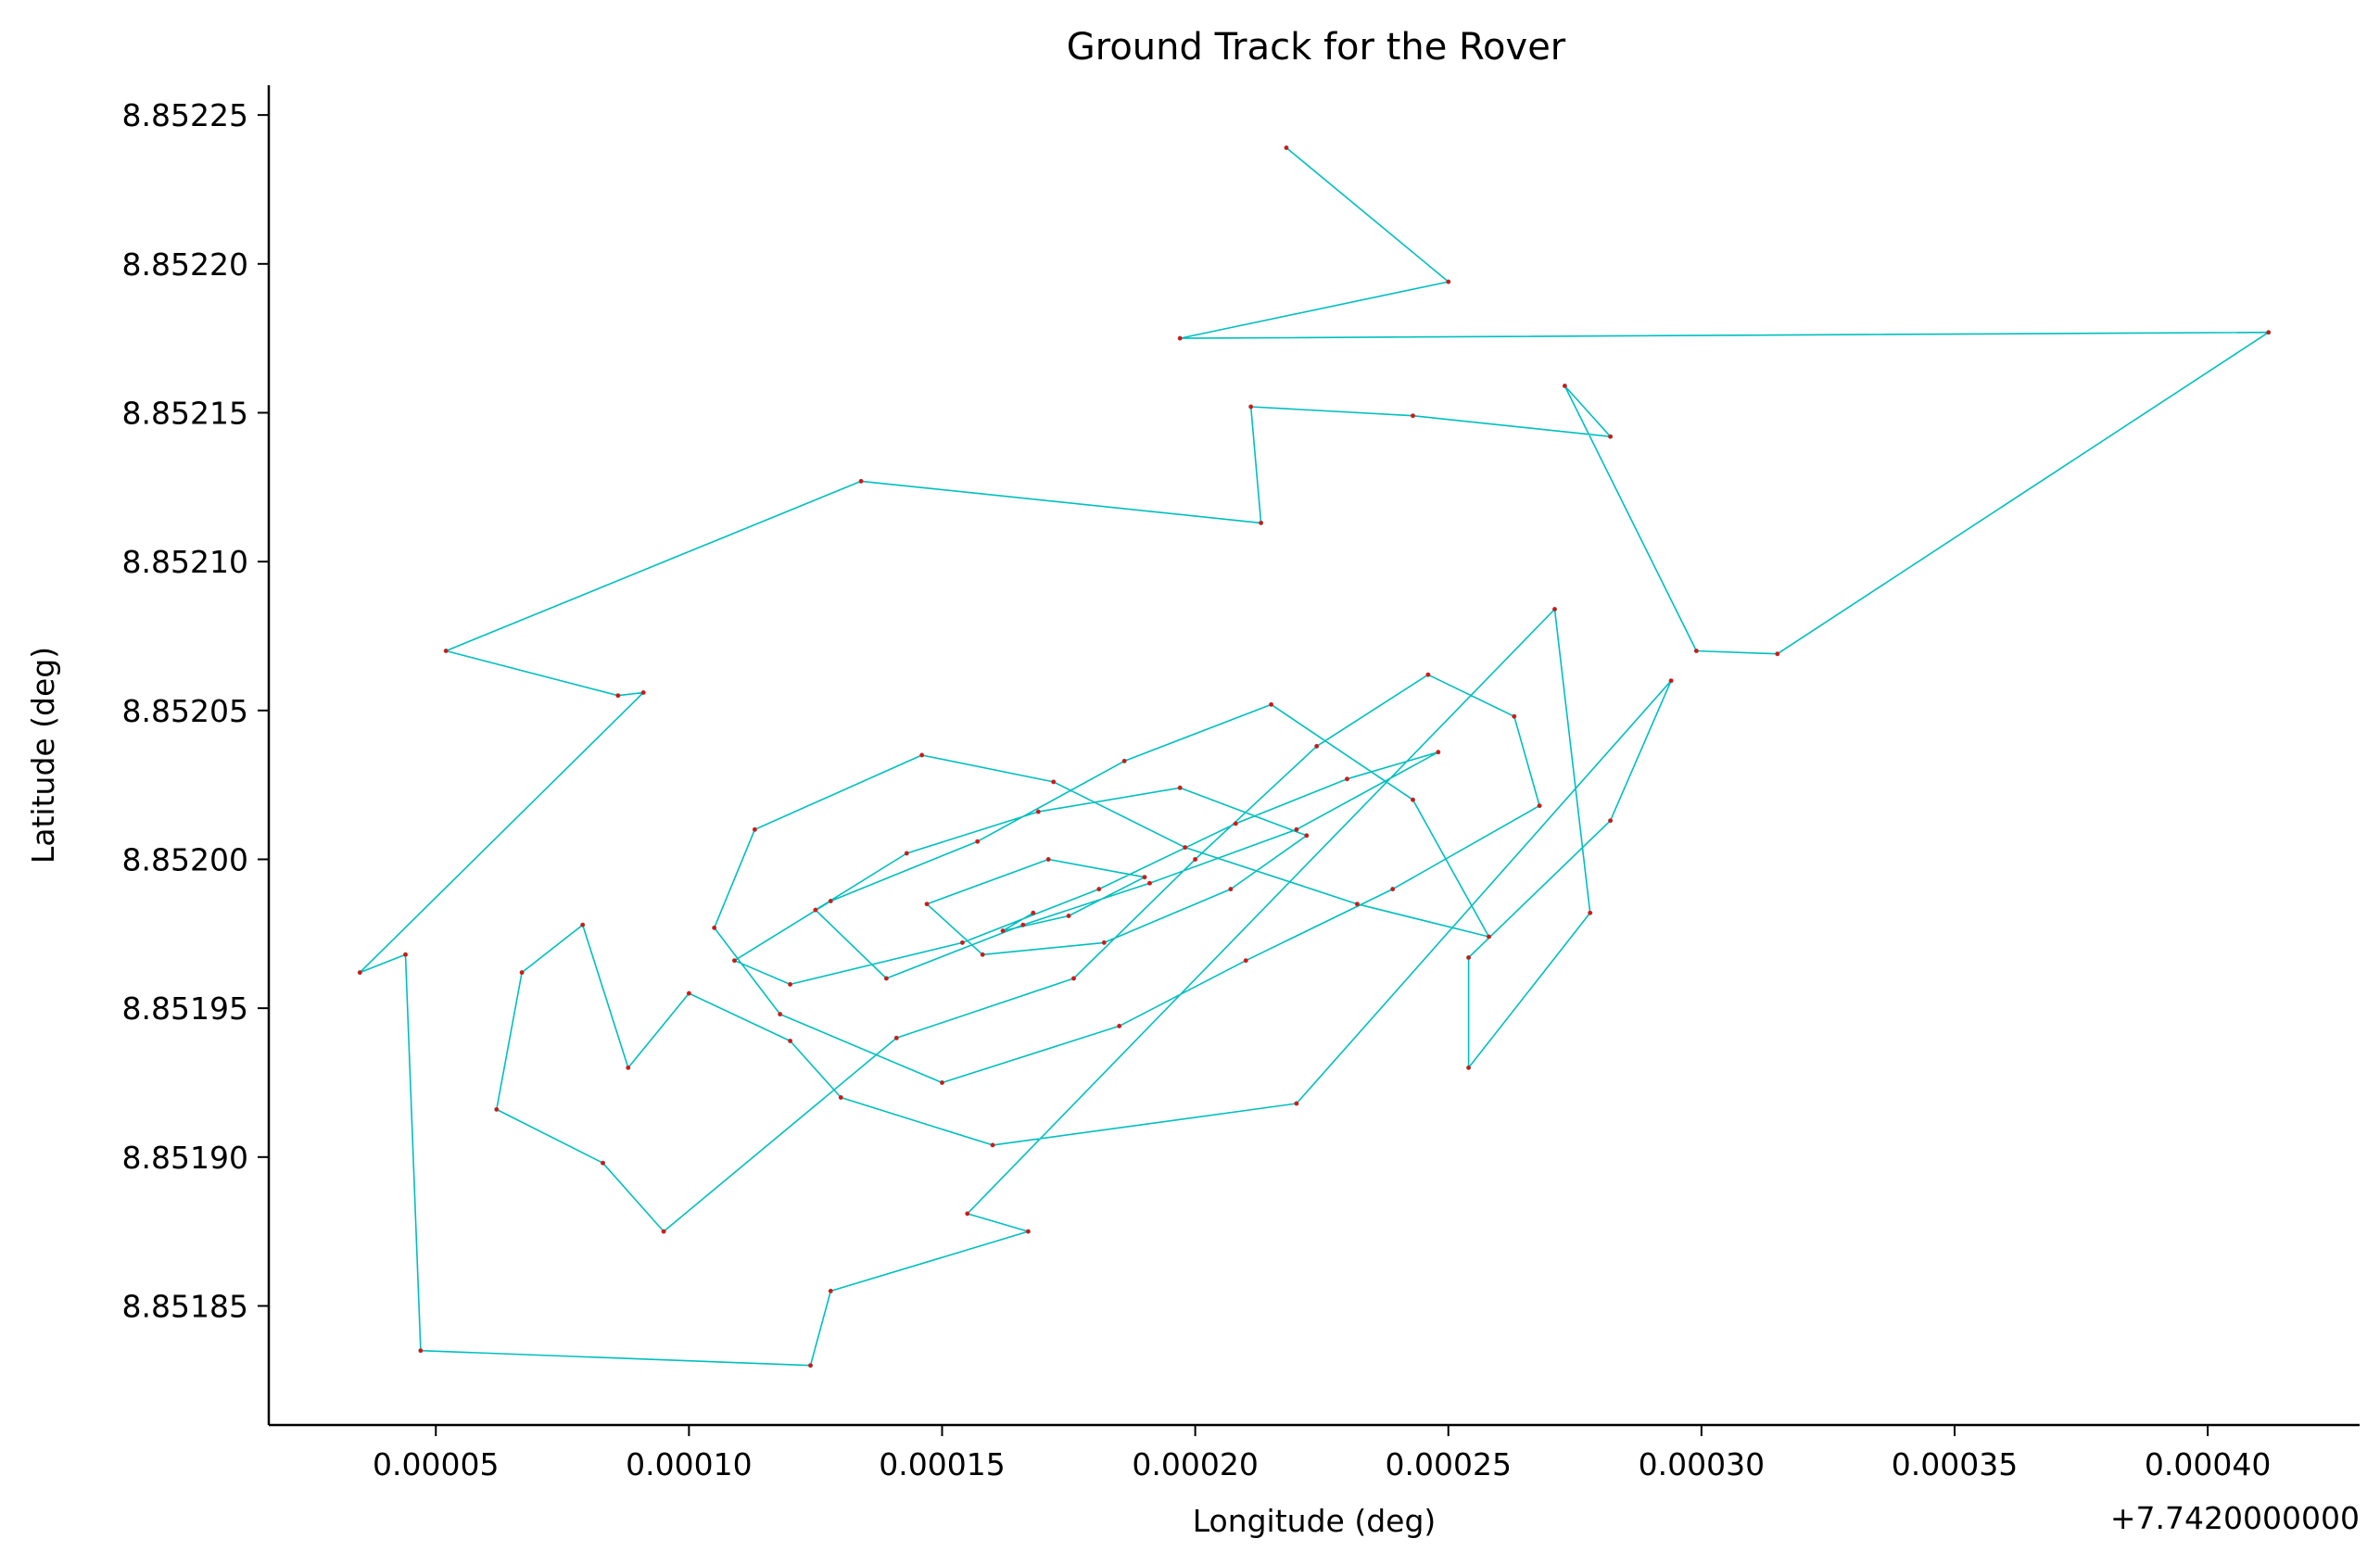 This screenshot has height=1564, width=2380. What do you see at coordinates (1316, 47) in the screenshot?
I see `chart-title: Ground Track for the Rover` at bounding box center [1316, 47].